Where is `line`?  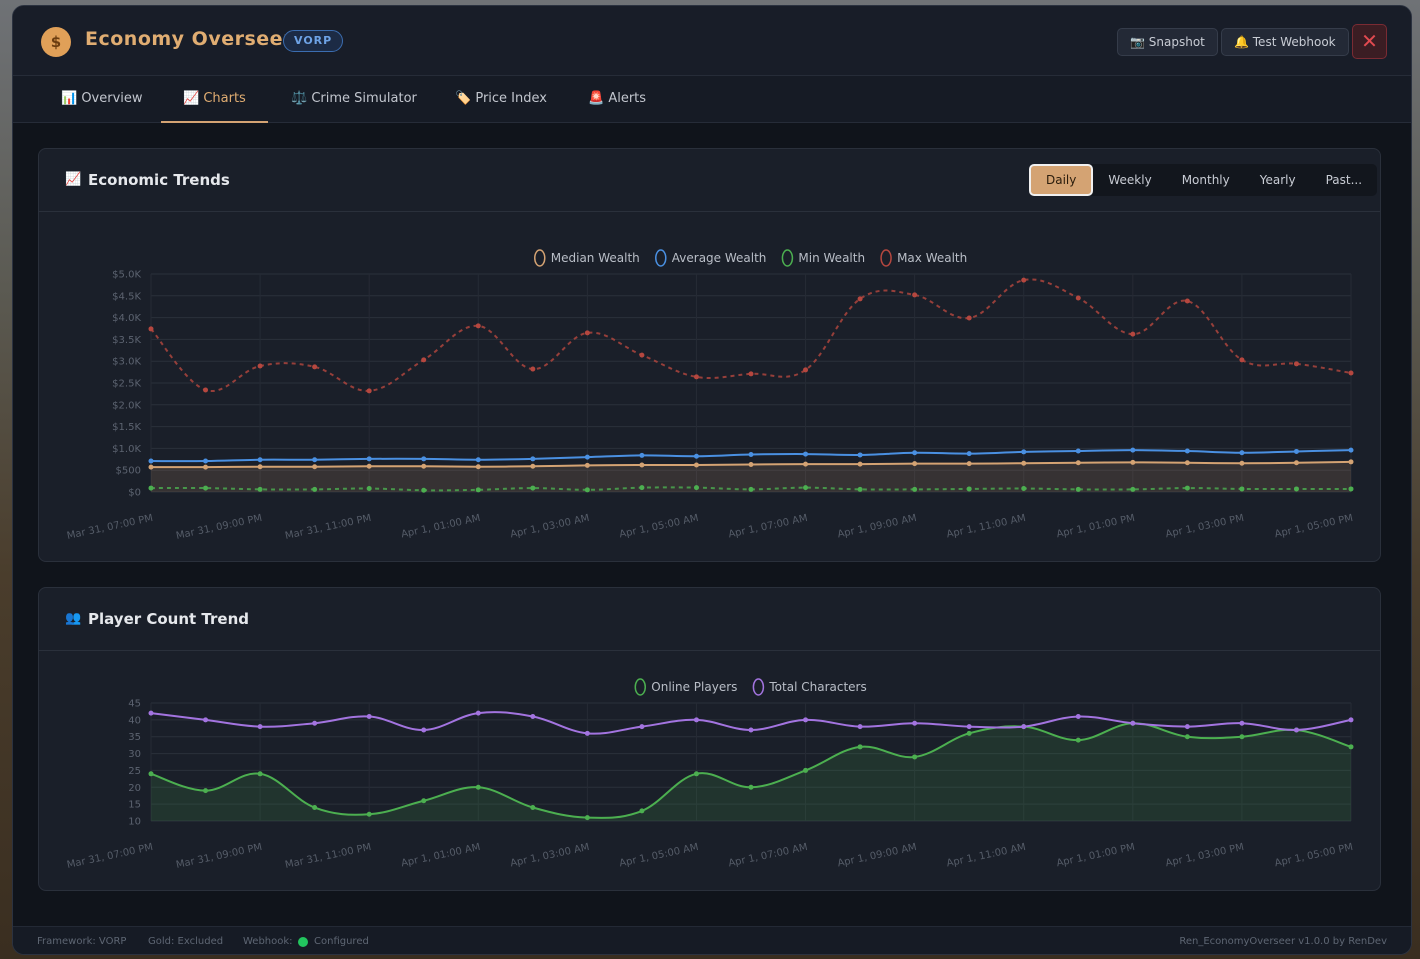
line is located at coordinates (751, 335).